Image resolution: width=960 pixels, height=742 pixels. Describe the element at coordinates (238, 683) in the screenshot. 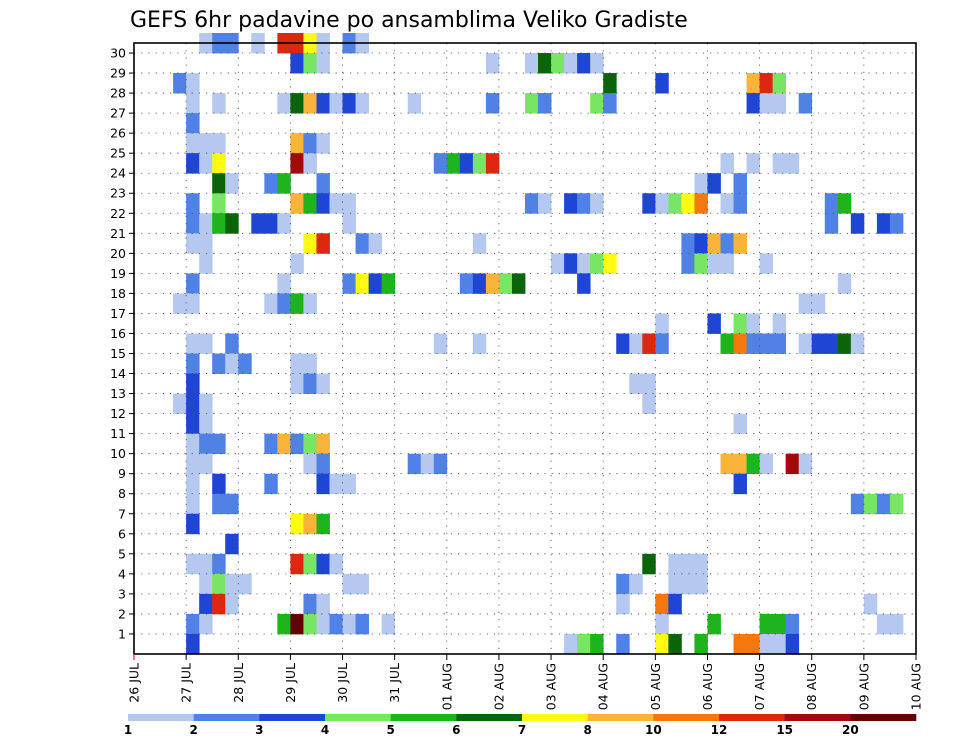

I see `x-tick-label: 28 JUL` at that location.